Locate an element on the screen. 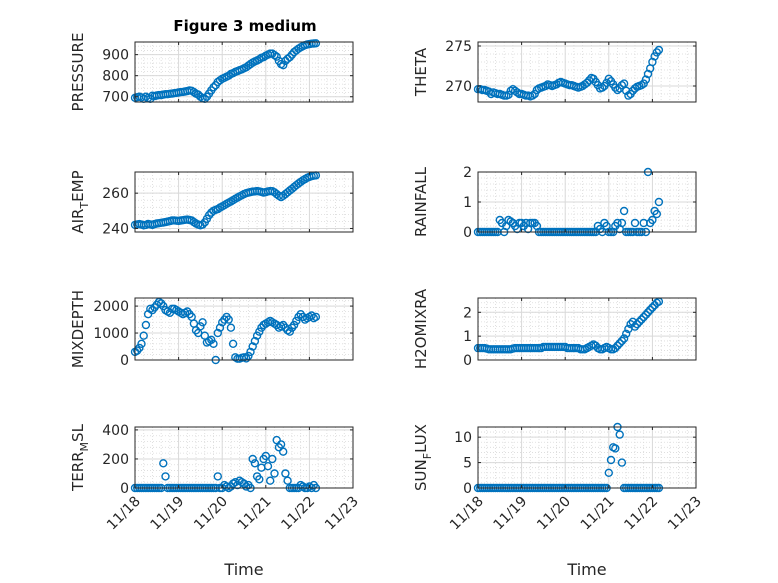 Image resolution: width=778 pixels, height=583 pixels. y-axis-label: RAINFALL is located at coordinates (421, 201).